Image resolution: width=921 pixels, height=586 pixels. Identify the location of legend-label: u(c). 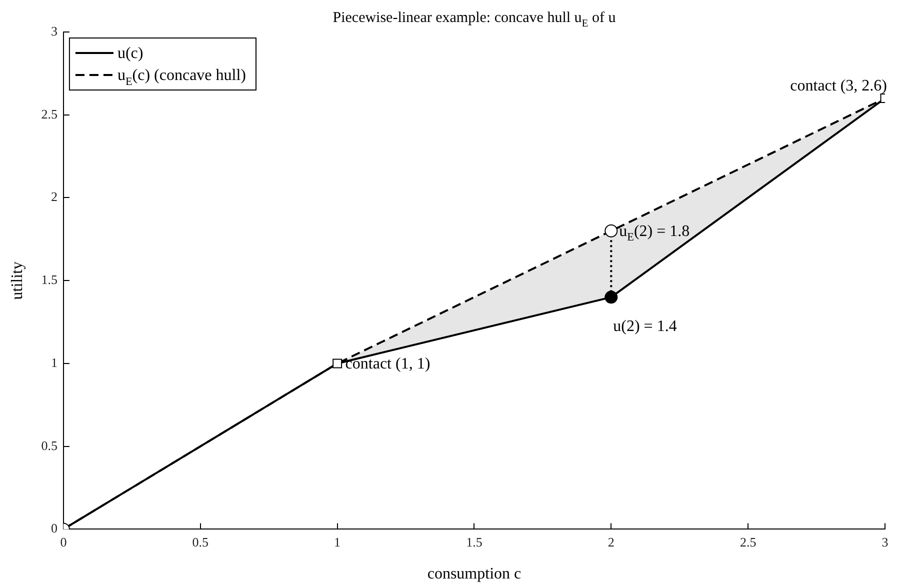
(130, 53).